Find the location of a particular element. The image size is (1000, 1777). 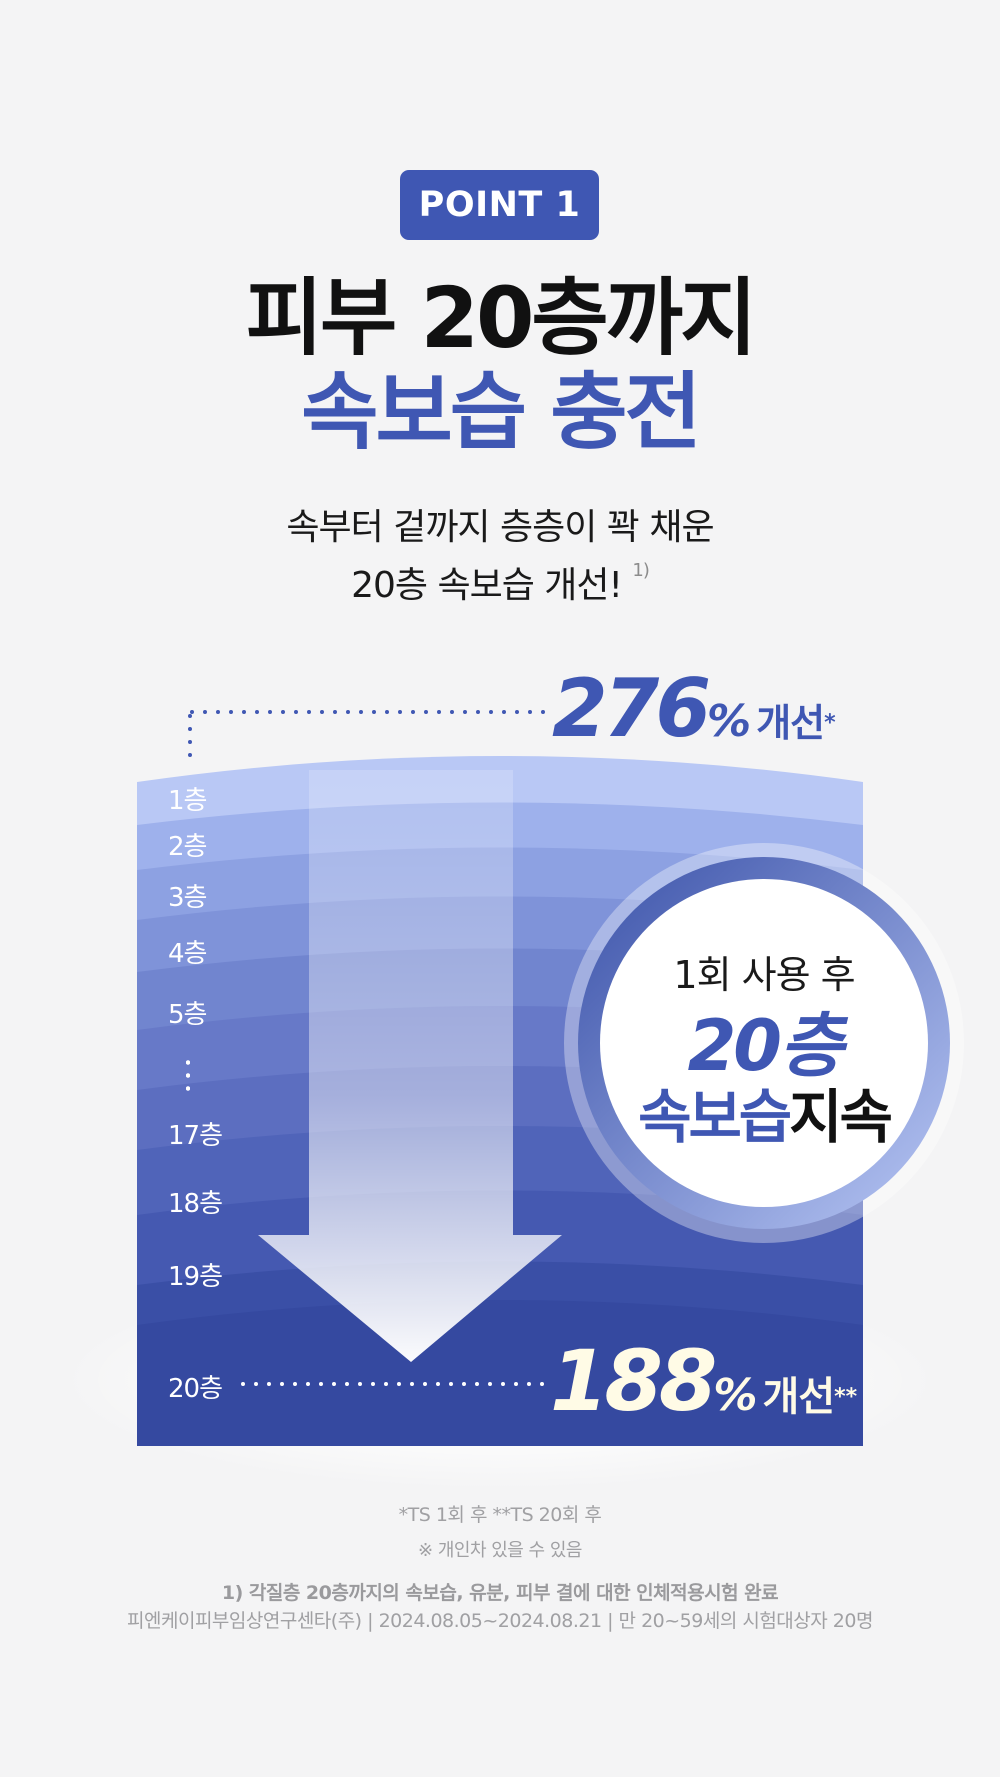

ellipsis-dots is located at coordinates (188, 1076).